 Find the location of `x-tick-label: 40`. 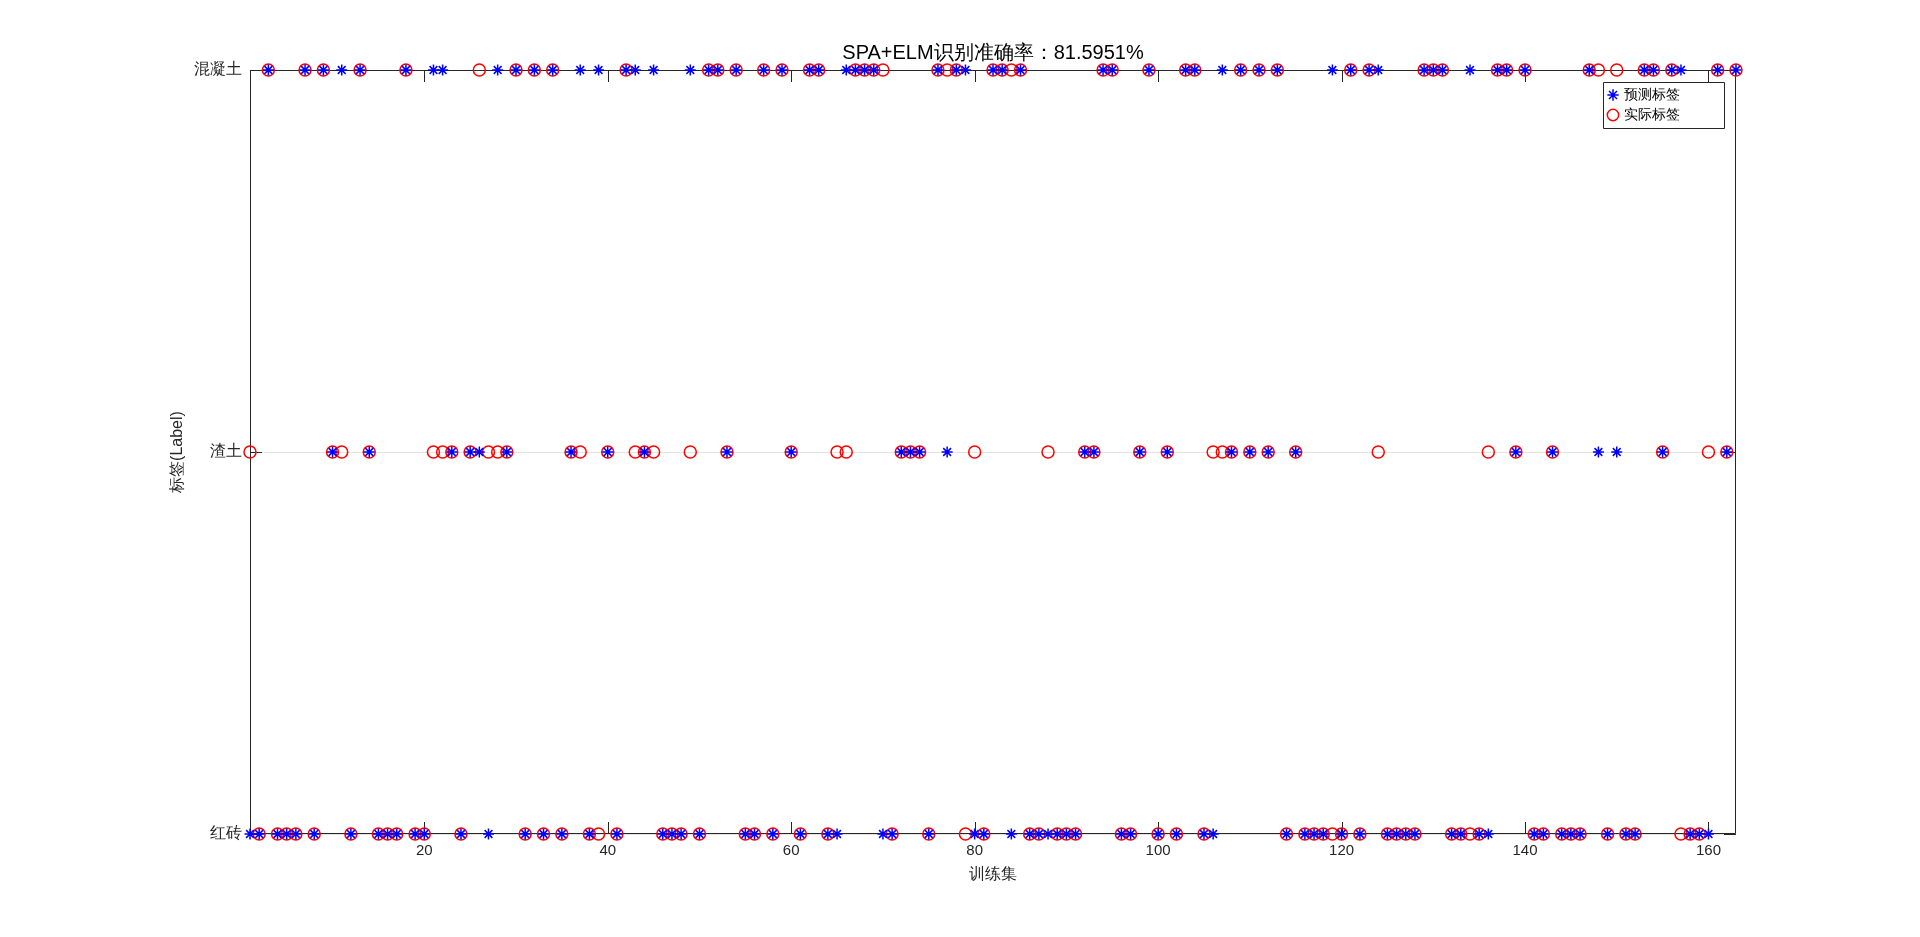

x-tick-label: 40 is located at coordinates (608, 850).